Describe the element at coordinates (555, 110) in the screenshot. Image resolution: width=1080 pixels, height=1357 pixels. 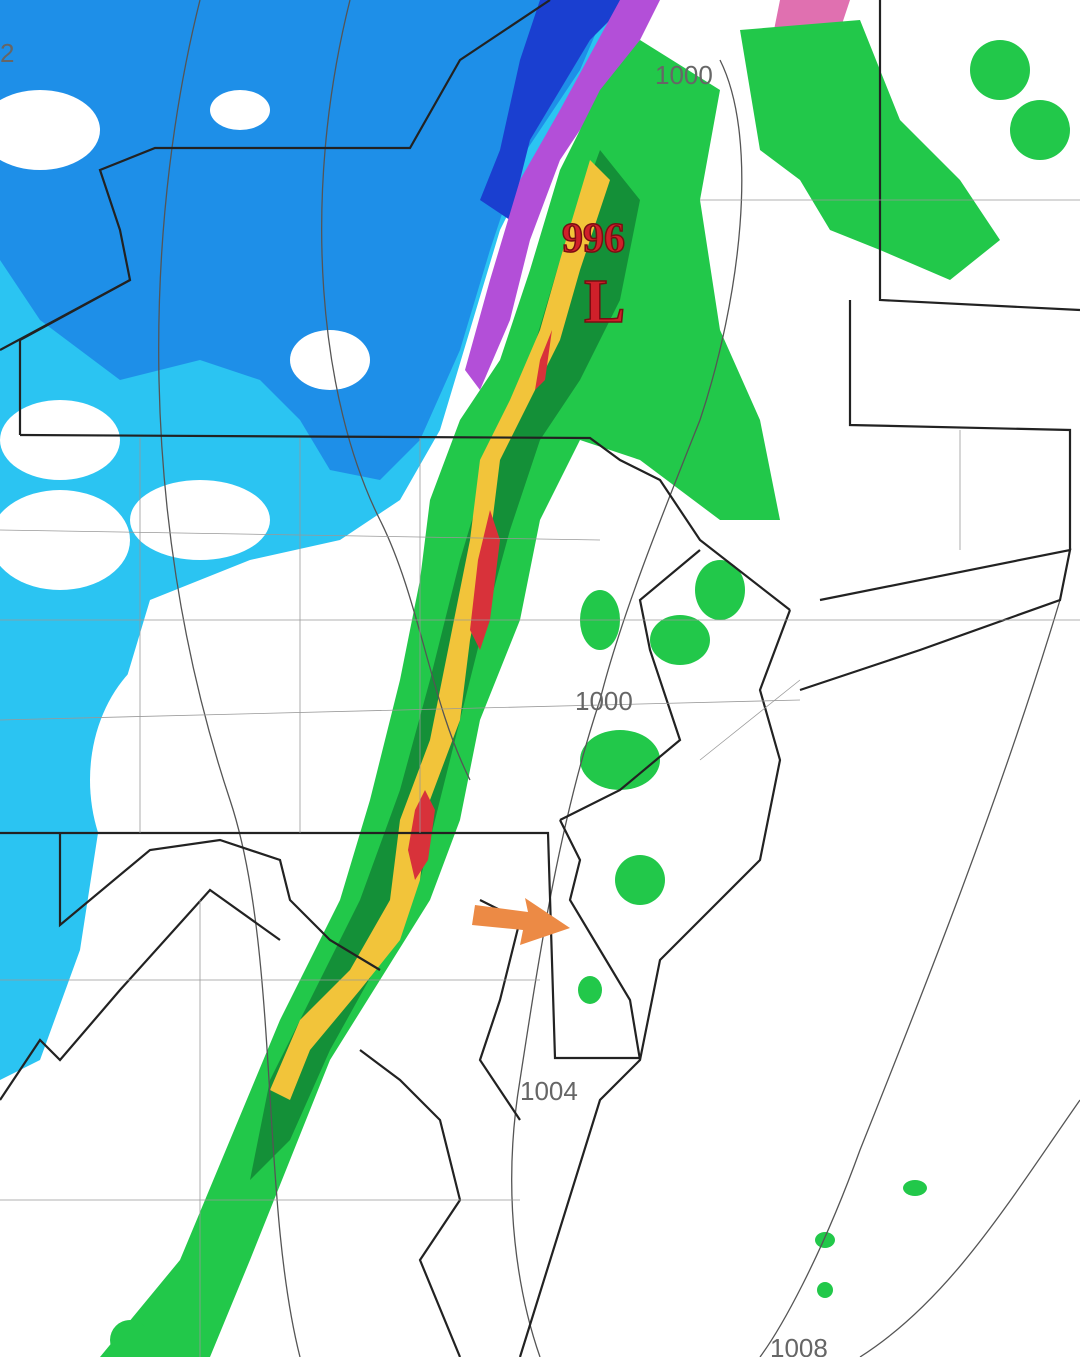
I see `snow-heavy-area` at that location.